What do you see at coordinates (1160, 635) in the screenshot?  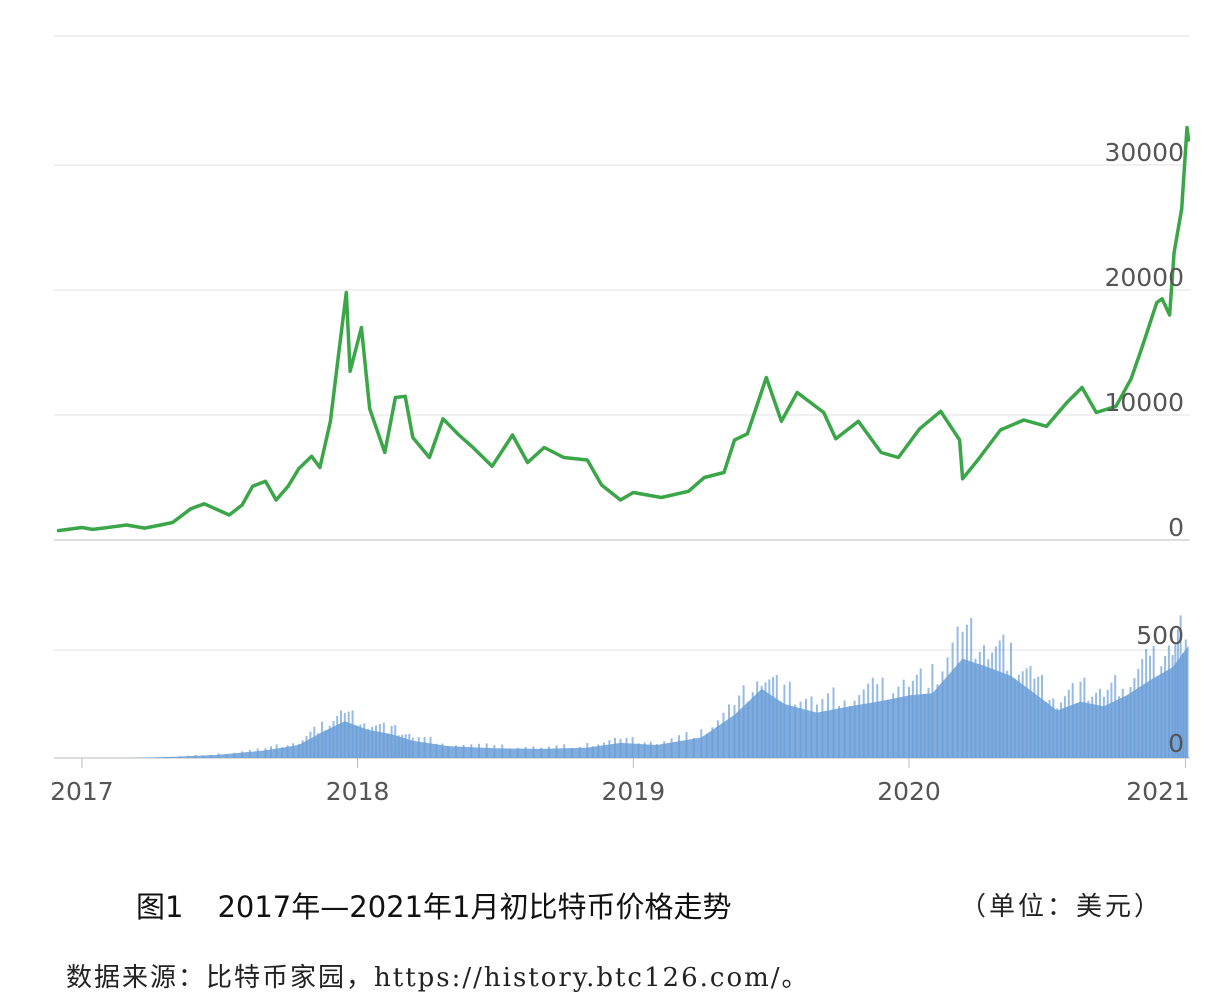 I see `volume-y-tick-label: 500` at bounding box center [1160, 635].